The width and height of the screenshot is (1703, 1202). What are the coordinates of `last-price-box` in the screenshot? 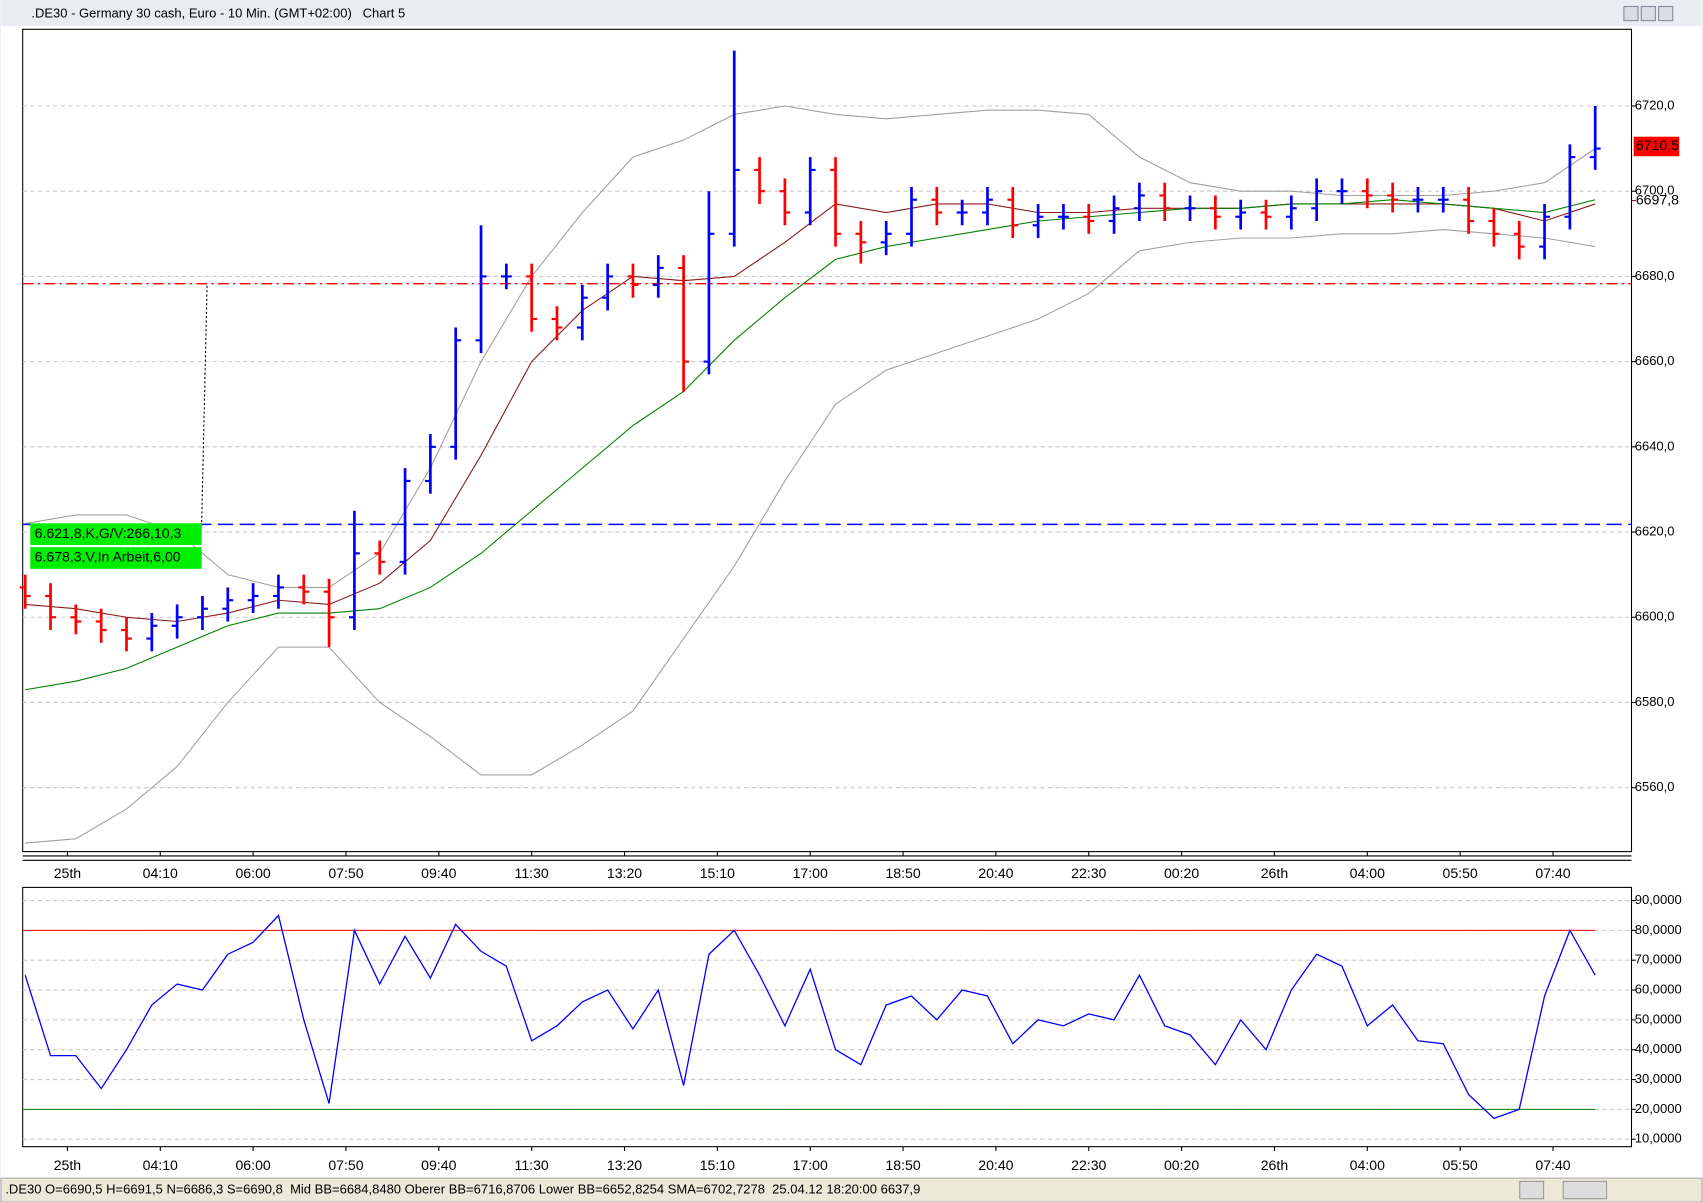 It's located at (1656, 146).